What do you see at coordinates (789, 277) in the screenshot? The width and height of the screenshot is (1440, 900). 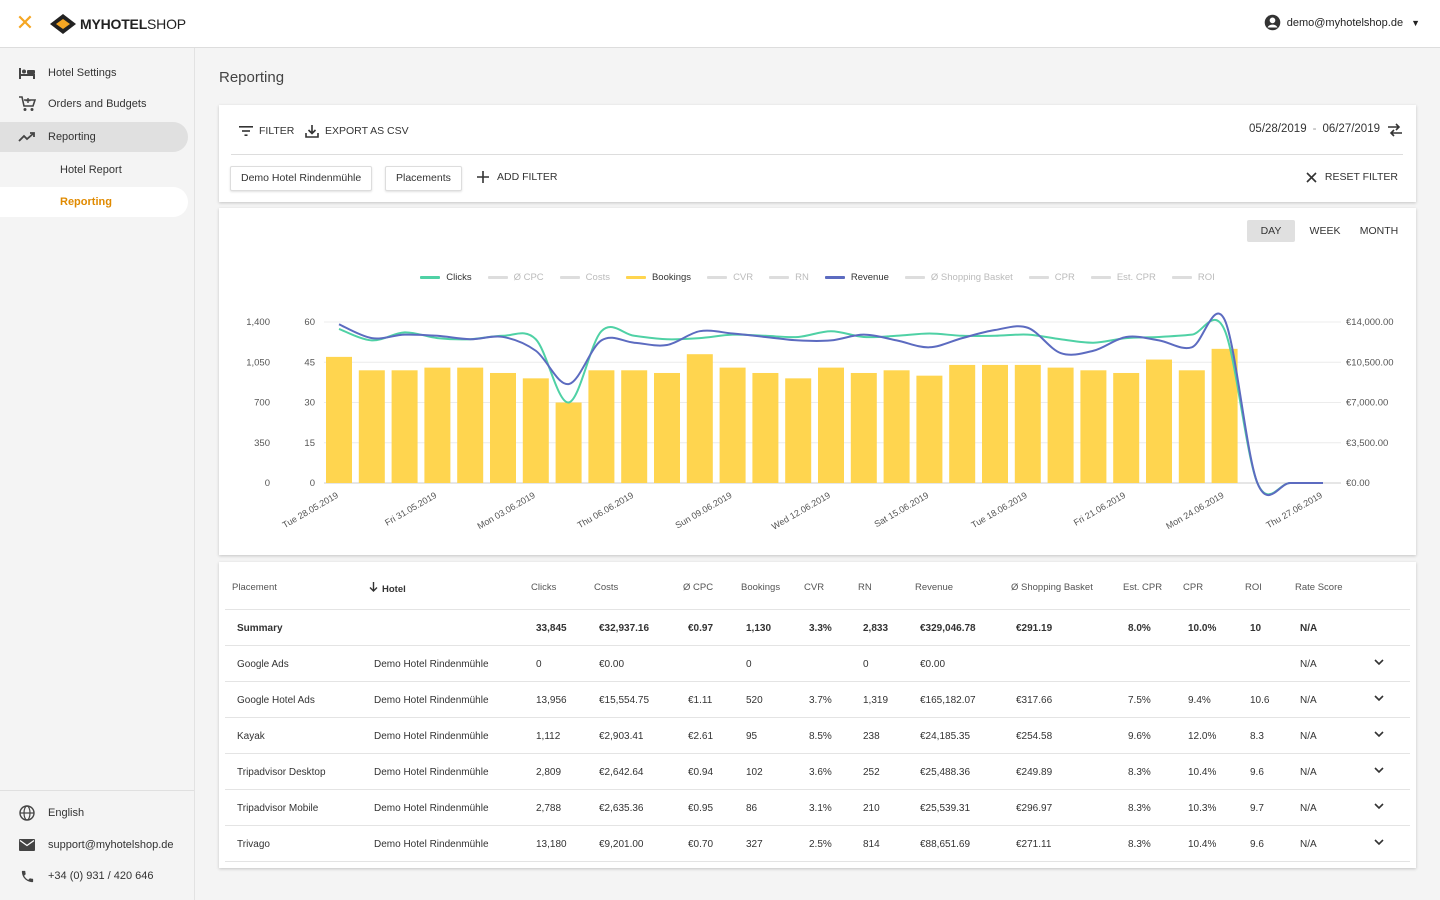 I see `legend-item-rn: RN` at bounding box center [789, 277].